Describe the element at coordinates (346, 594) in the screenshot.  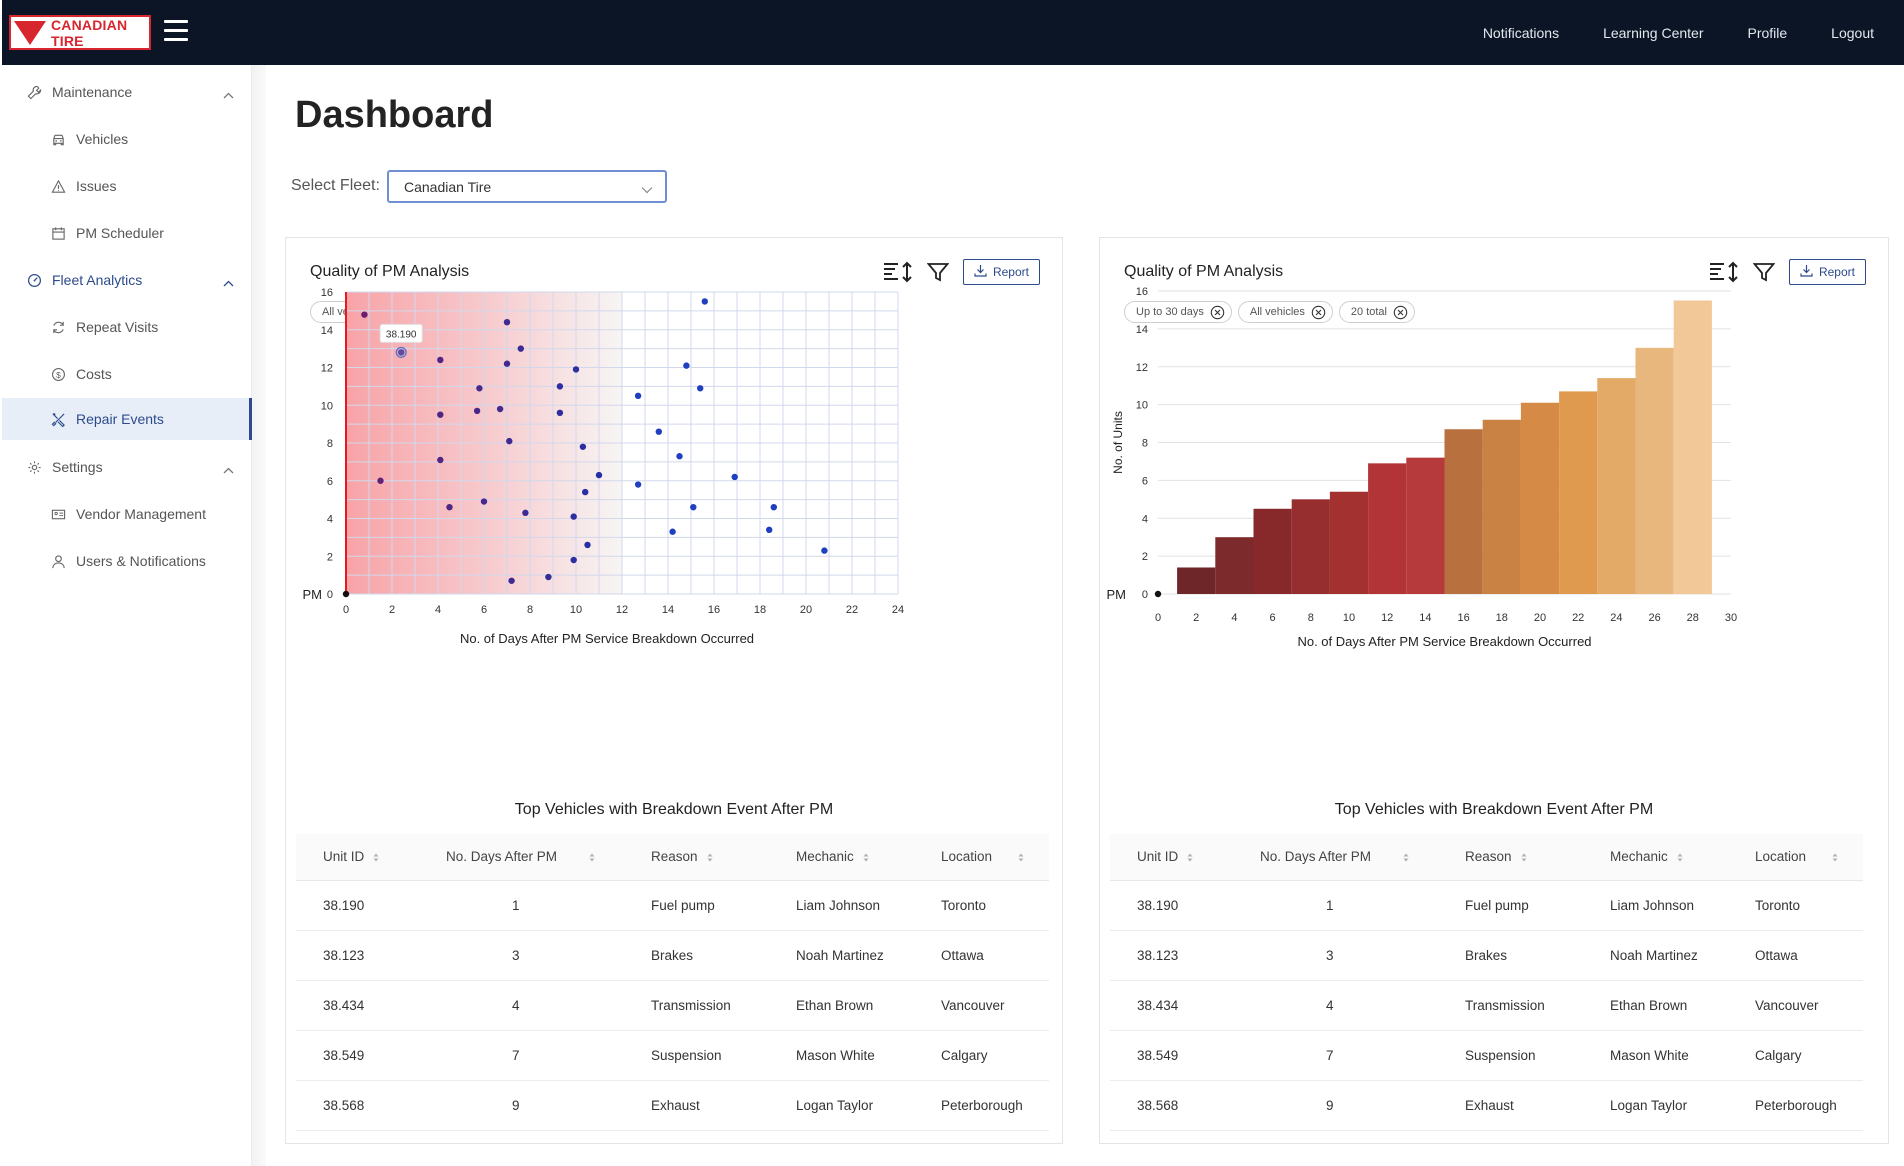
I see `pm-origin-point` at that location.